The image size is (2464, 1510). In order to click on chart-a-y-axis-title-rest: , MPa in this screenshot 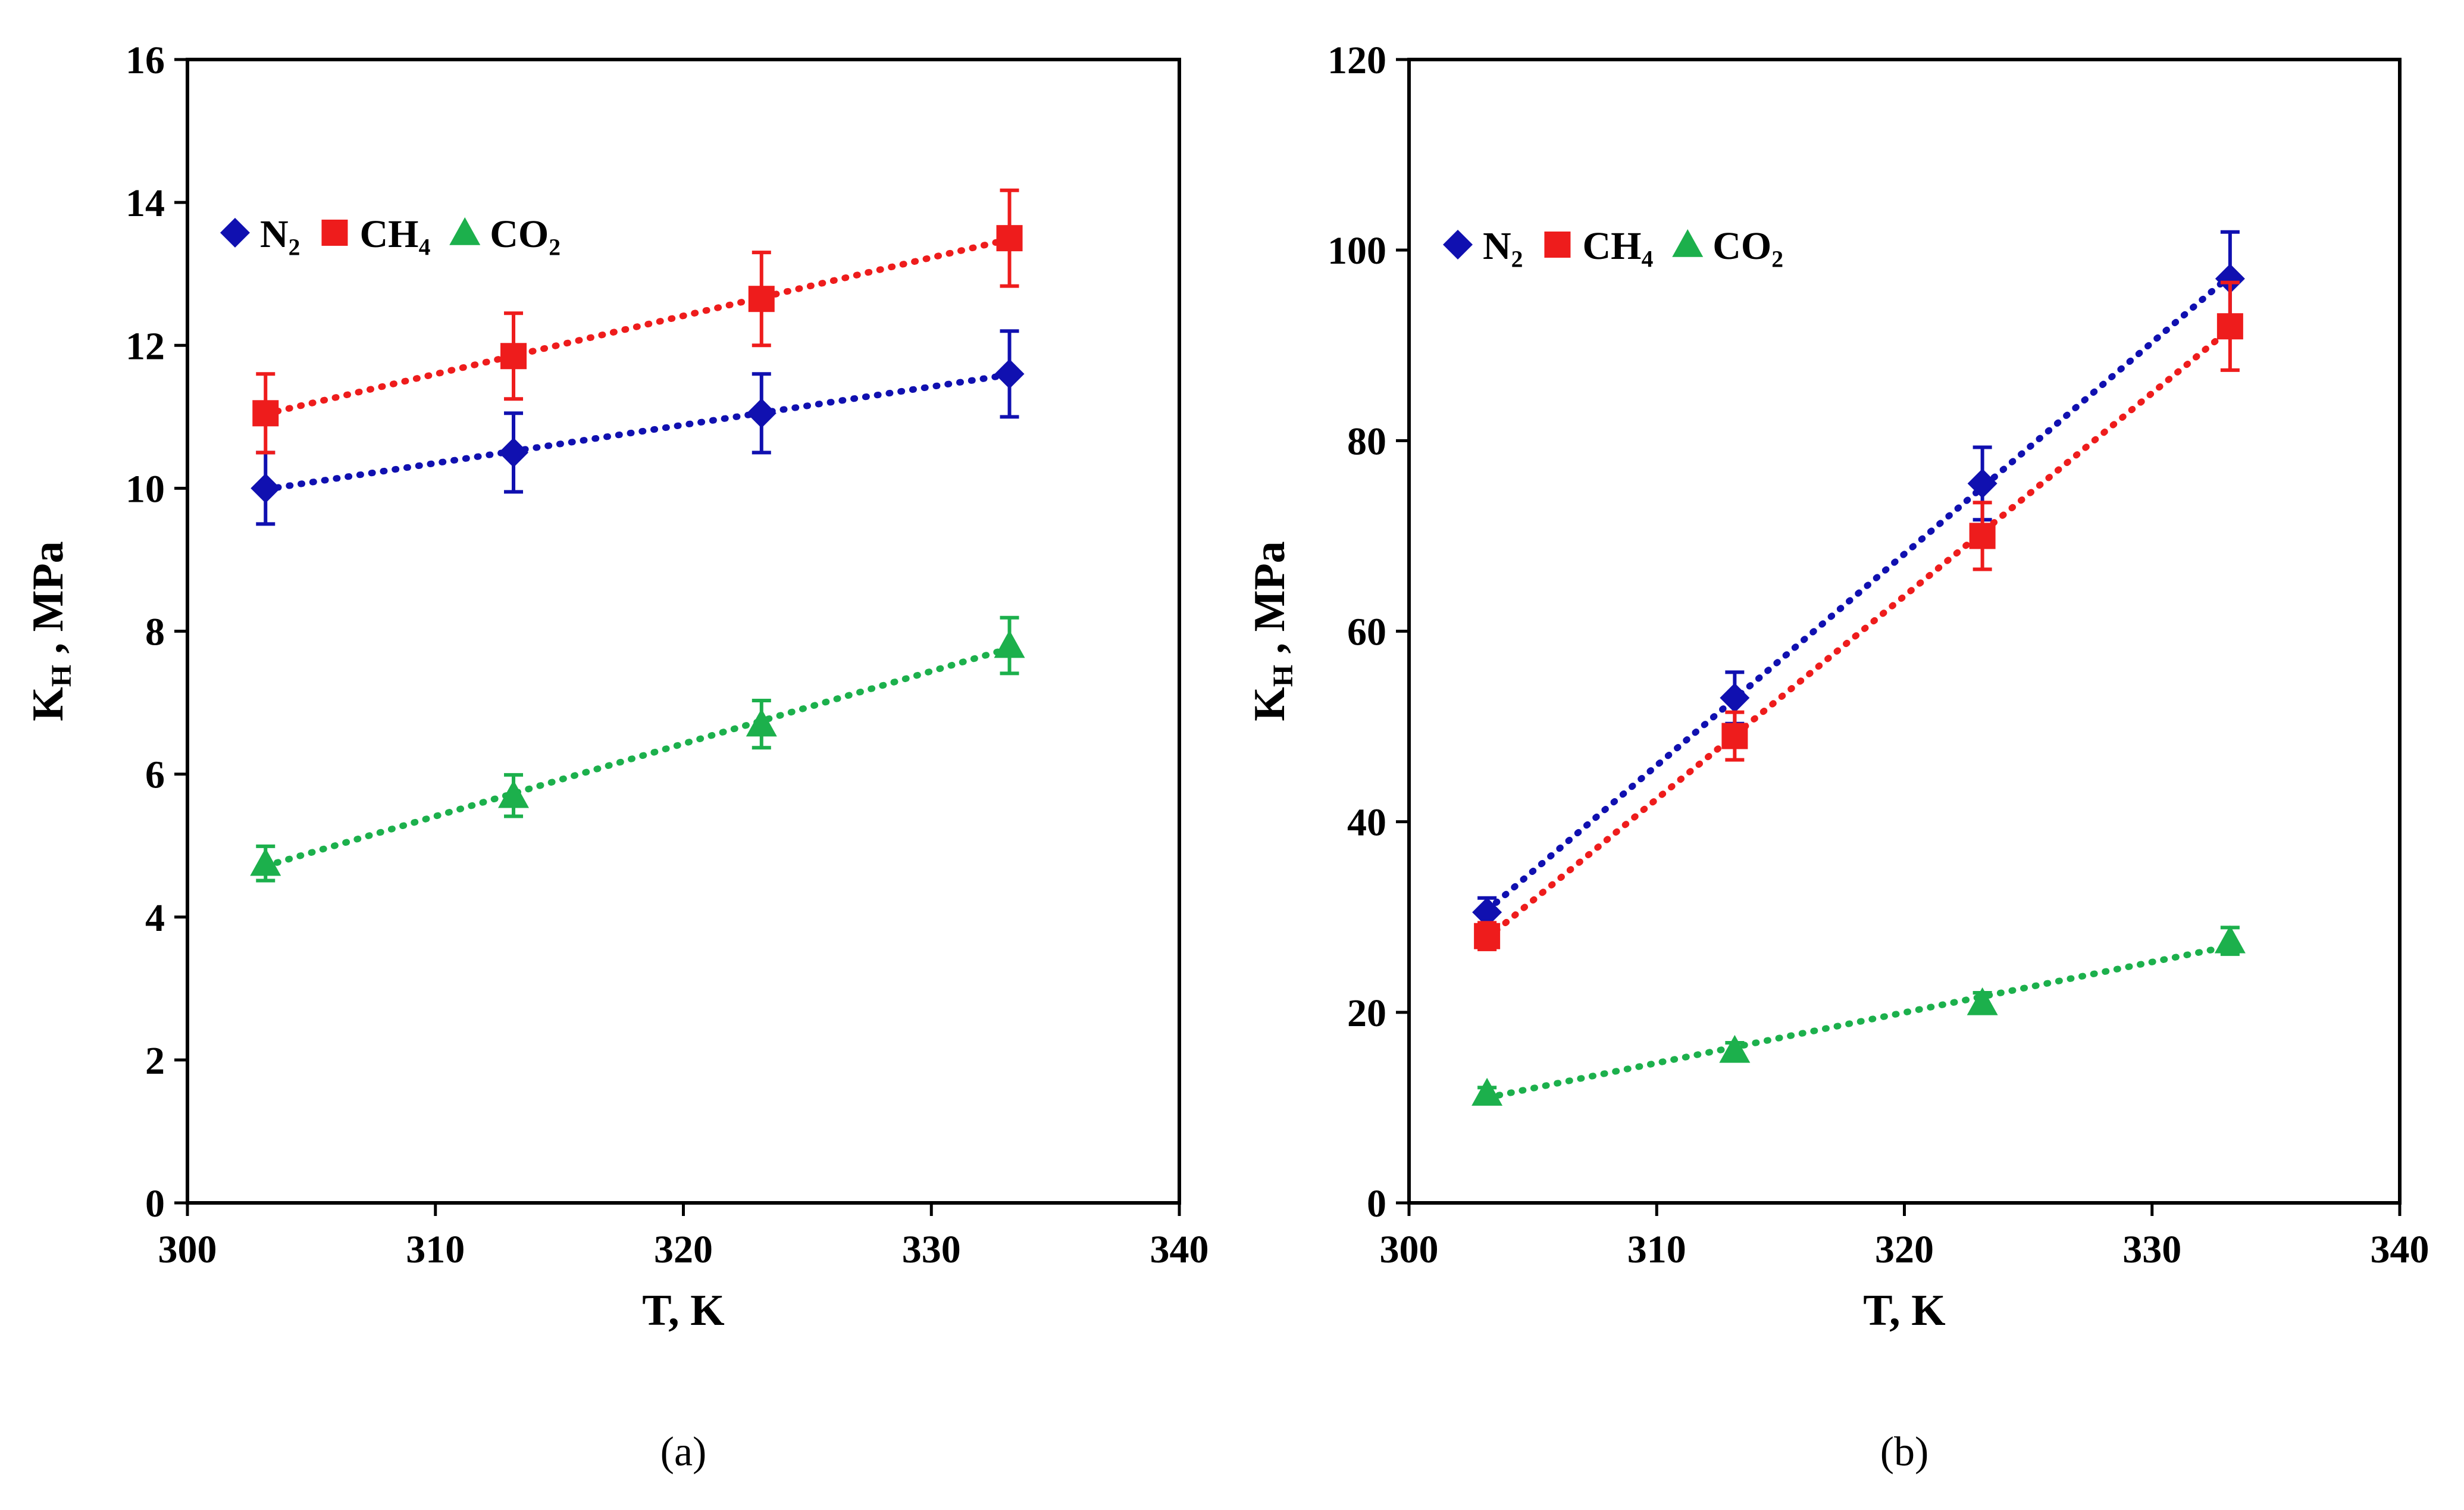, I will do `click(48, 603)`.